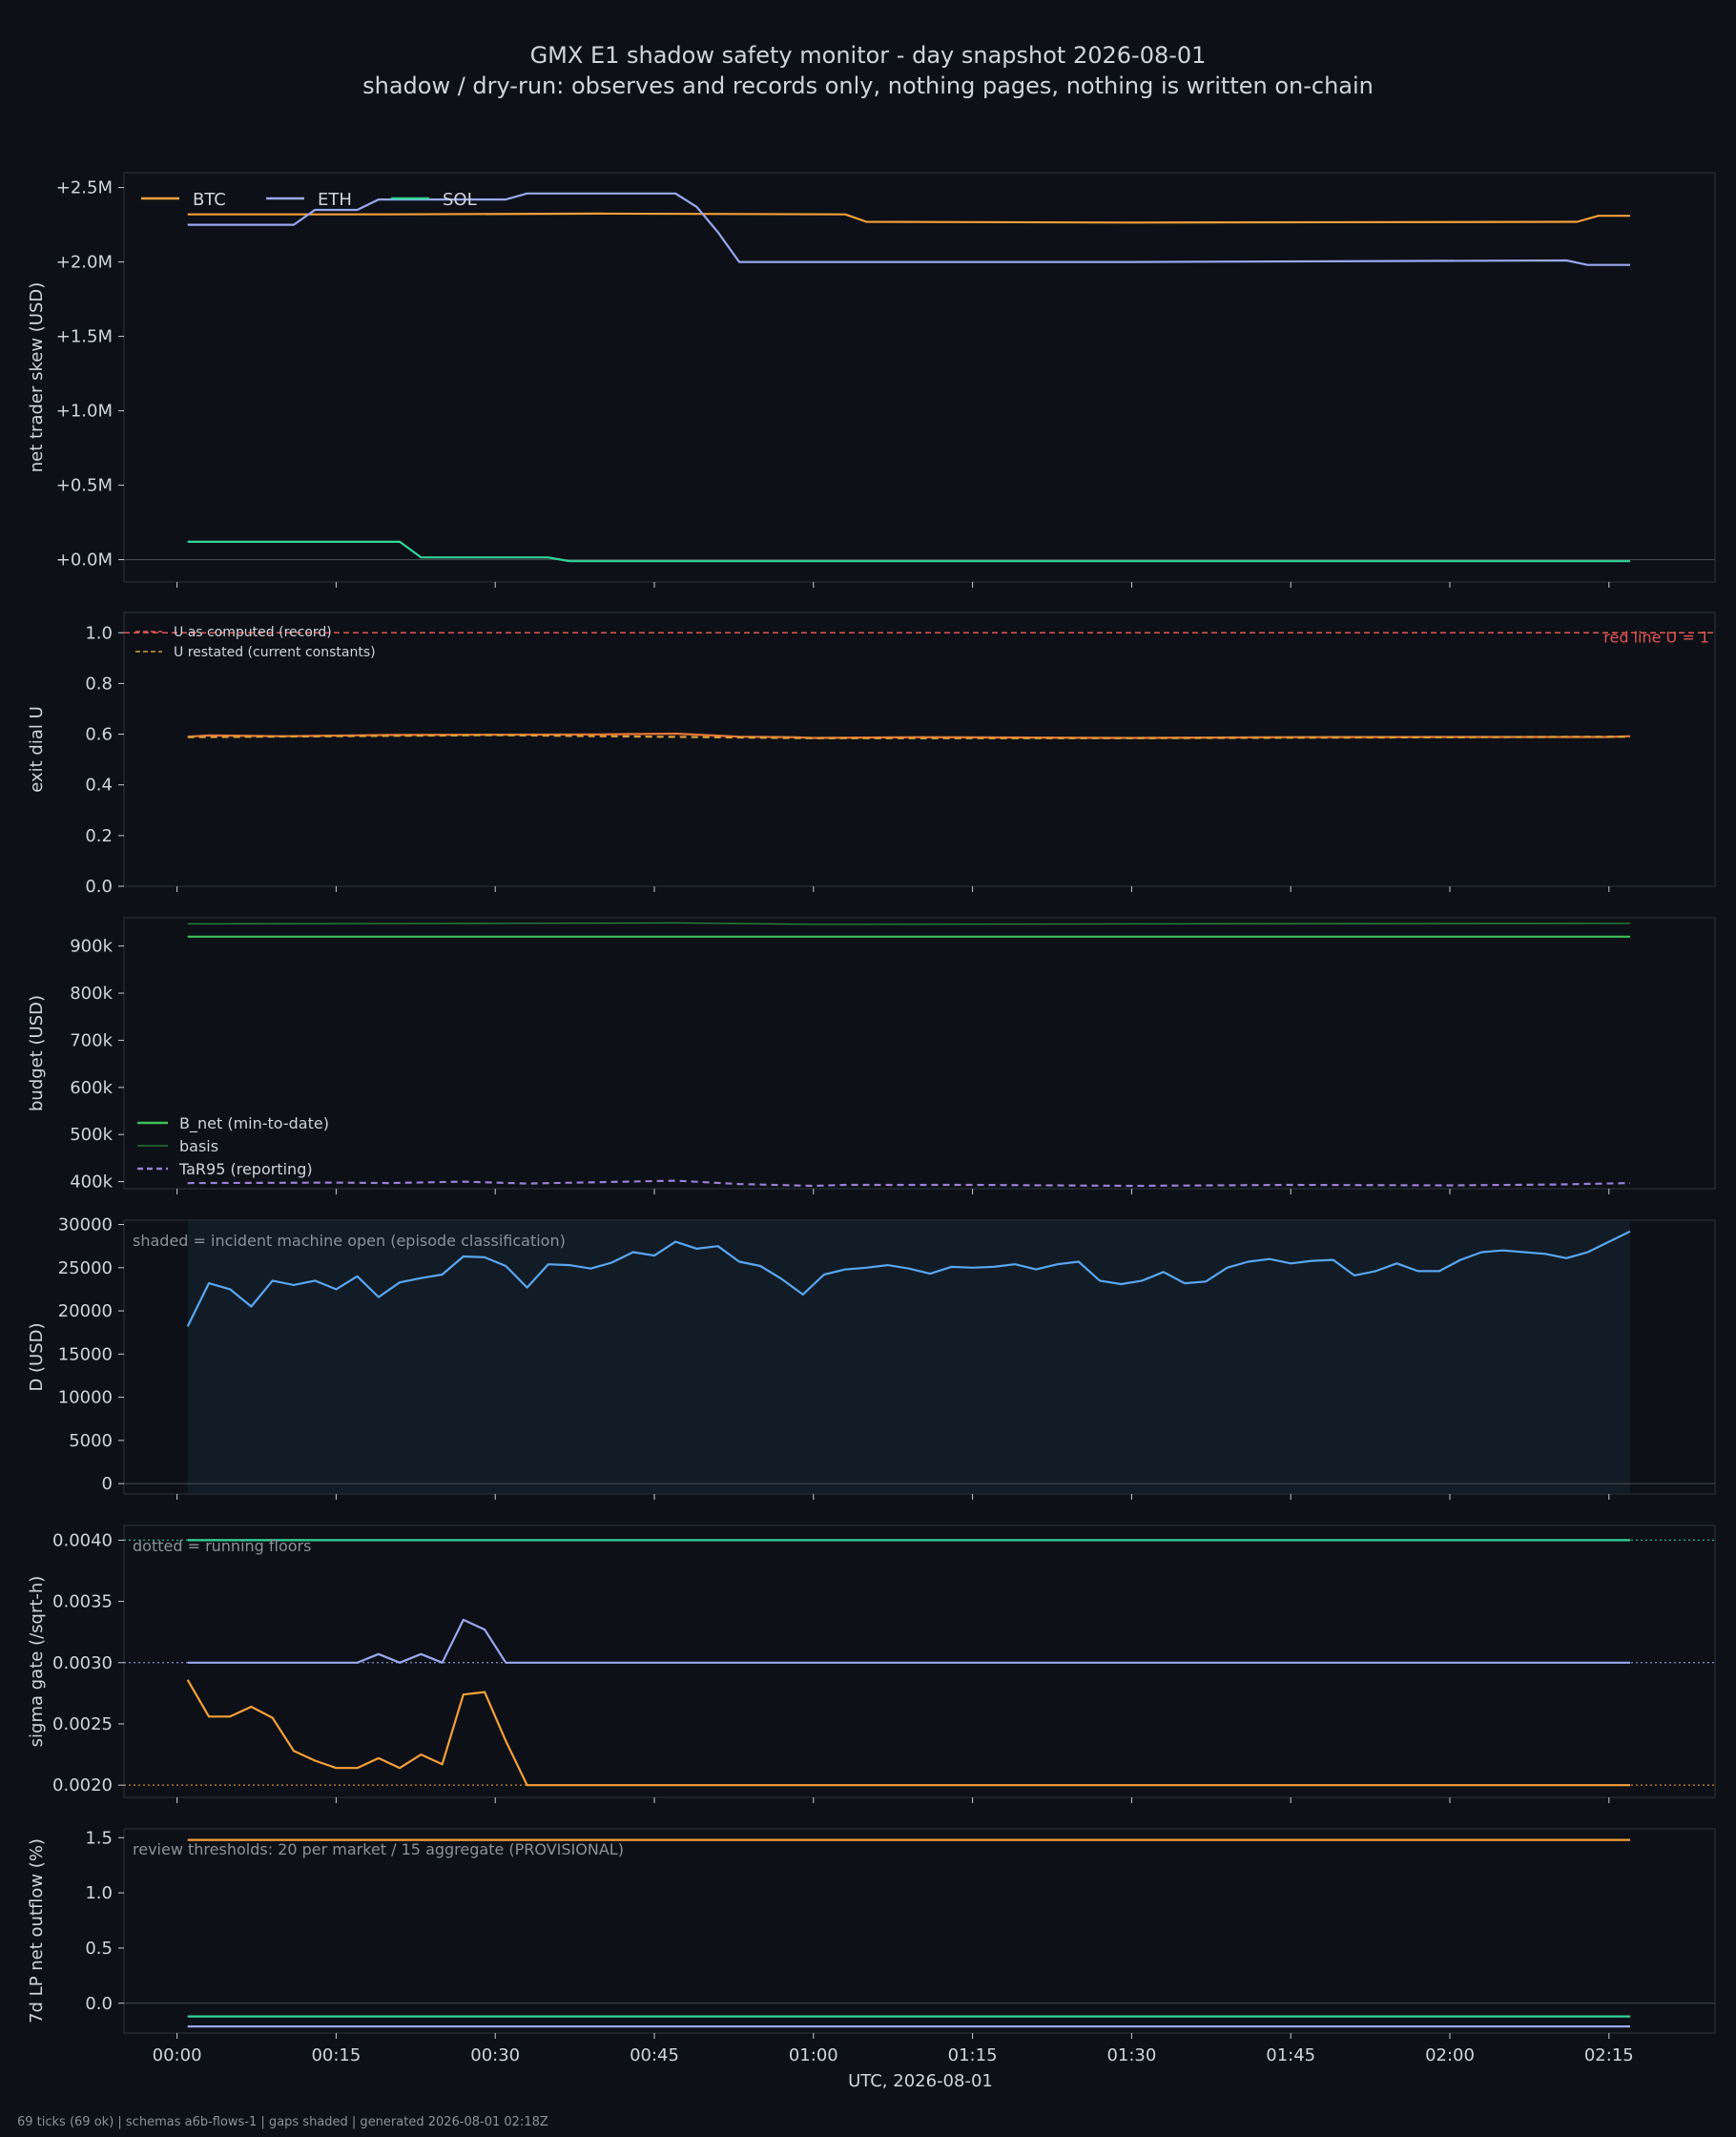 This screenshot has width=1736, height=2137. Describe the element at coordinates (460, 200) in the screenshot. I see `legend-label: SOL` at that location.